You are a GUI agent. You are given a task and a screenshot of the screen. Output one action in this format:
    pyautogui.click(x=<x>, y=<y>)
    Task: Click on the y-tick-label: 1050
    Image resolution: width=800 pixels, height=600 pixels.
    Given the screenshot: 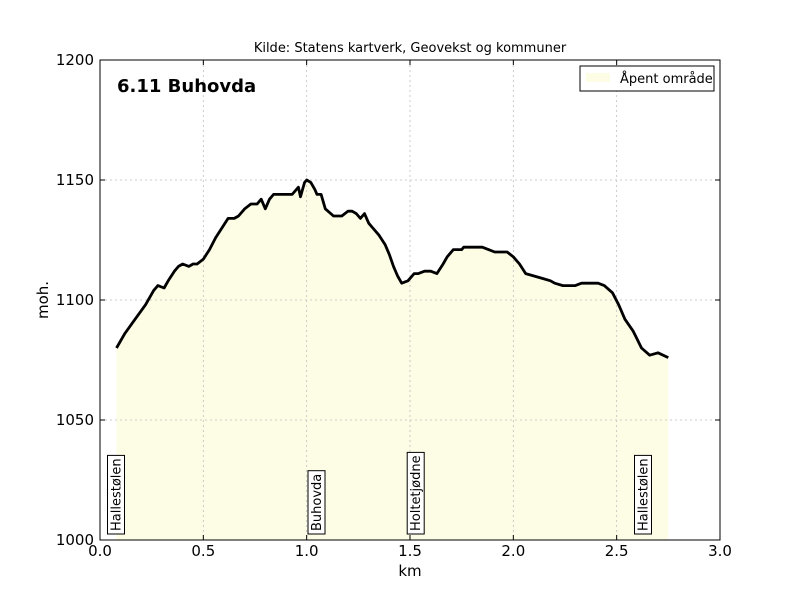 What is the action you would take?
    pyautogui.click(x=75, y=420)
    